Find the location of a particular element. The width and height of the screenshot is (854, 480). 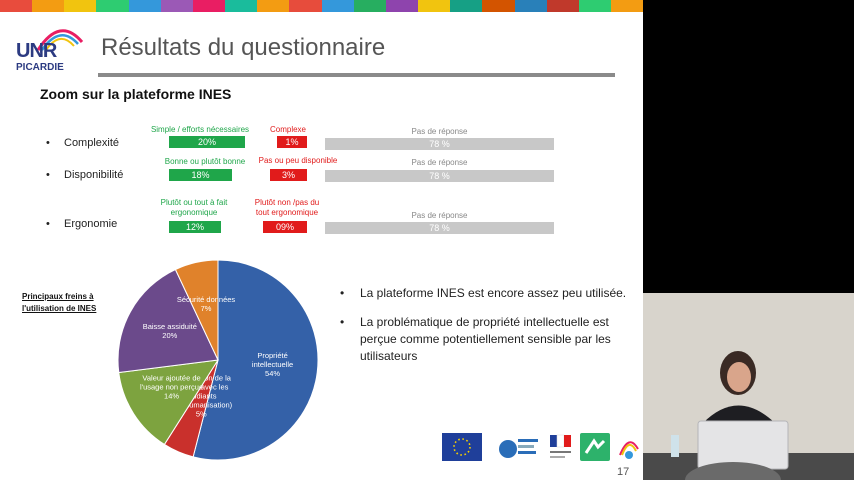

unr-picardie-logo: UNR PICARDIE is located at coordinates (51, 49).